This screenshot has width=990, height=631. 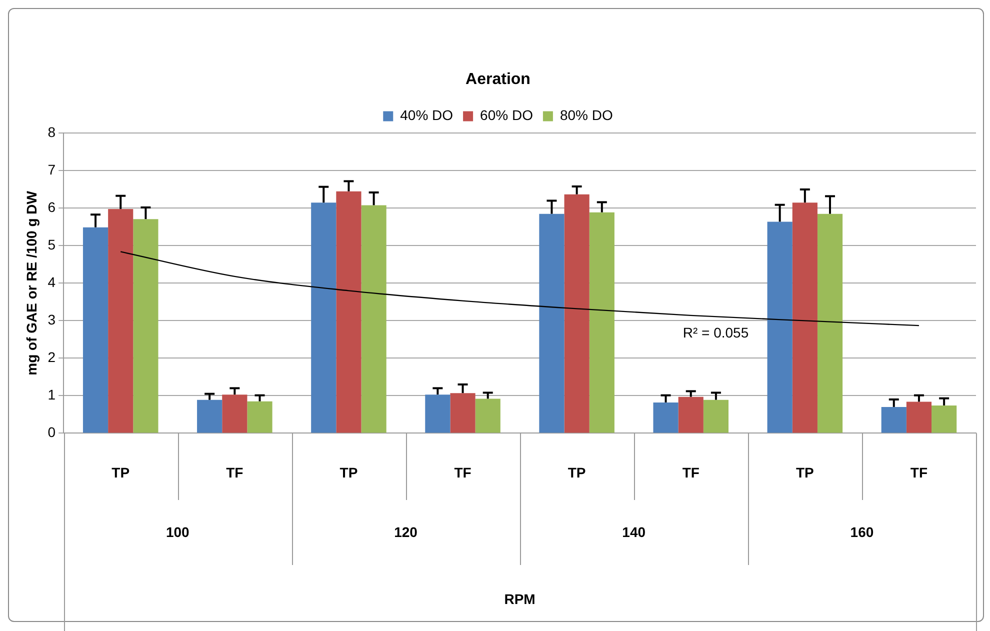 I want to click on y-tick-label: 5, so click(x=52, y=244).